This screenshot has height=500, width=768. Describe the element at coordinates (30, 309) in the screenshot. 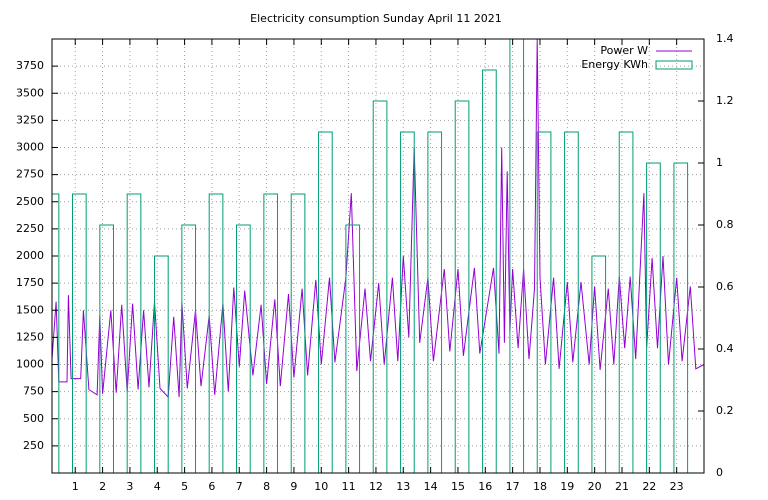

I see `y-tick-label: 1500` at that location.